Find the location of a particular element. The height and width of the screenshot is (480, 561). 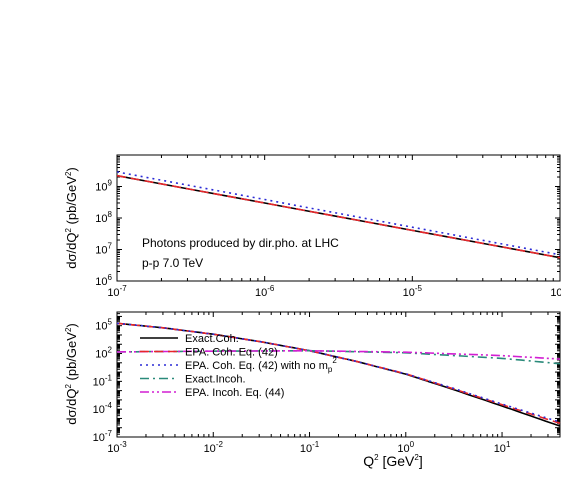

y-tick-label: 10⁷ is located at coordinates (103, 249).